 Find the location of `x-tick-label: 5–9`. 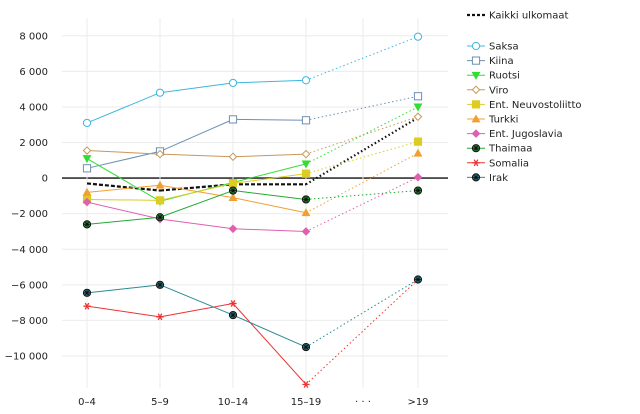

x-tick-label: 5–9 is located at coordinates (160, 402).